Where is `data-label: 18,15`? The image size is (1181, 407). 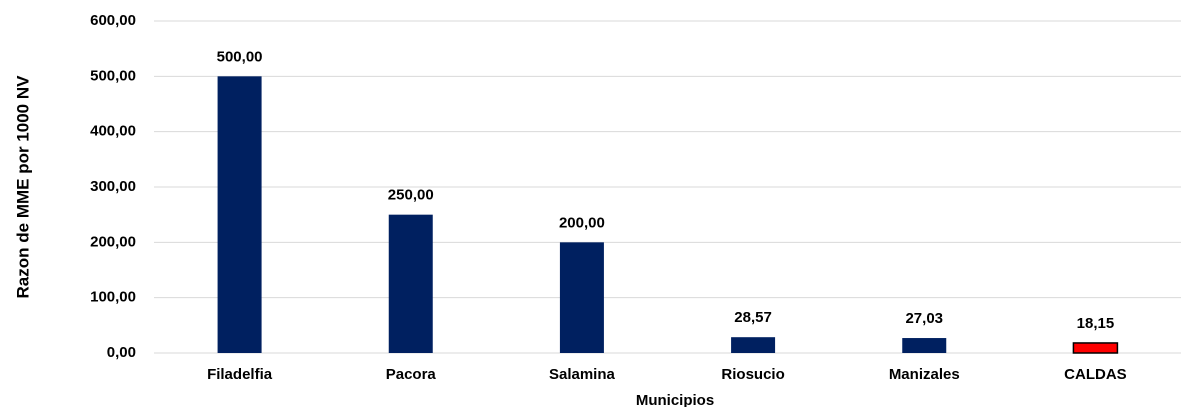 data-label: 18,15 is located at coordinates (1096, 323).